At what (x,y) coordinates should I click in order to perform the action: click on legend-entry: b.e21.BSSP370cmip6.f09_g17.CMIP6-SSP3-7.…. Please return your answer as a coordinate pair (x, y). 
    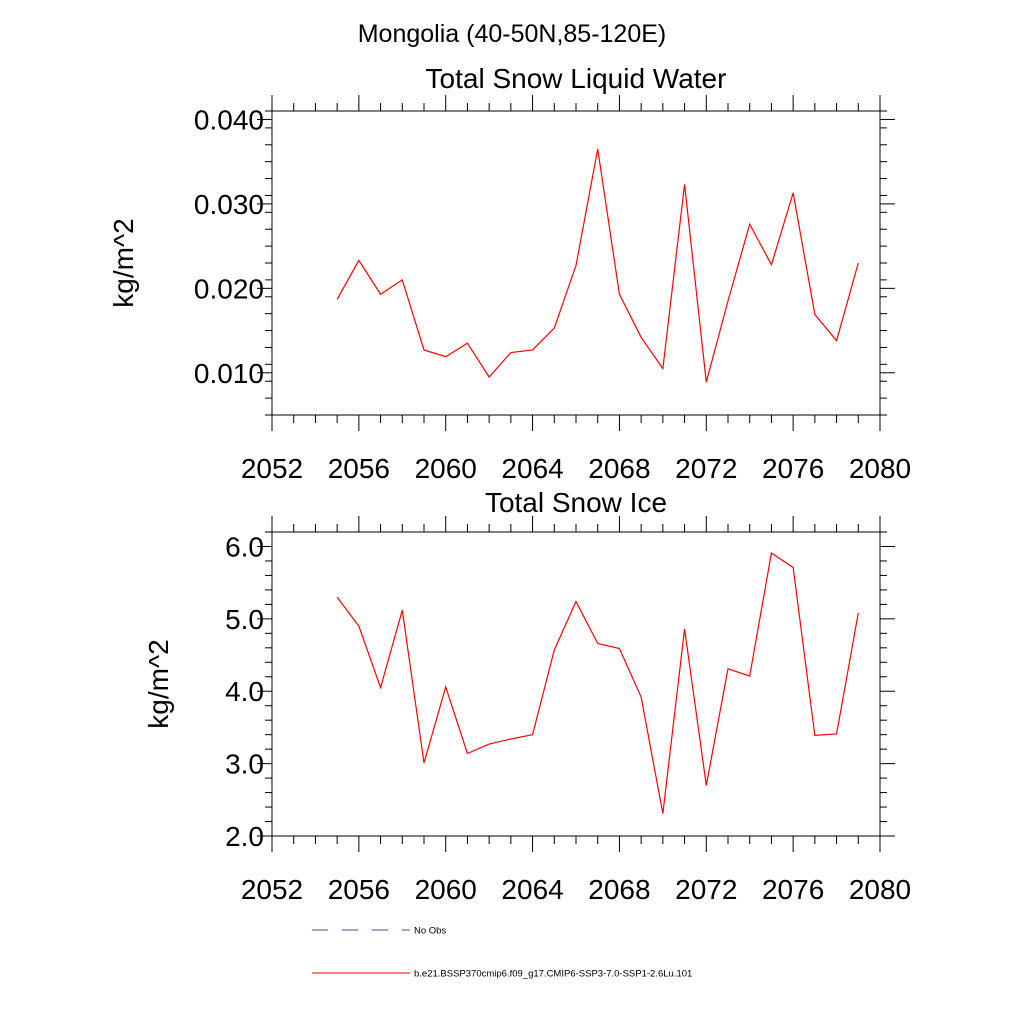
    Looking at the image, I should click on (502, 974).